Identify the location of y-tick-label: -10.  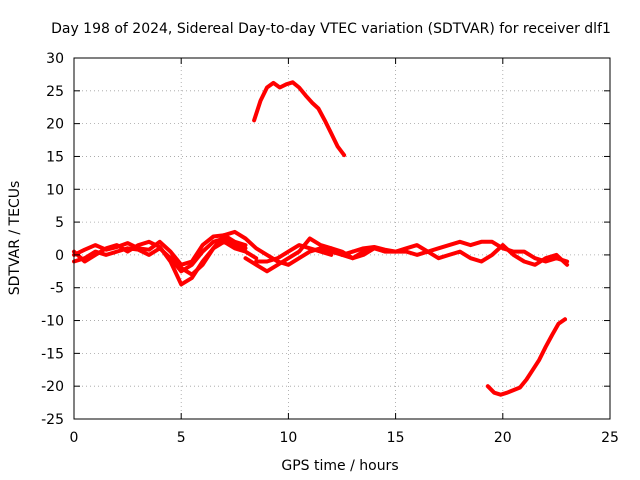
(52, 322).